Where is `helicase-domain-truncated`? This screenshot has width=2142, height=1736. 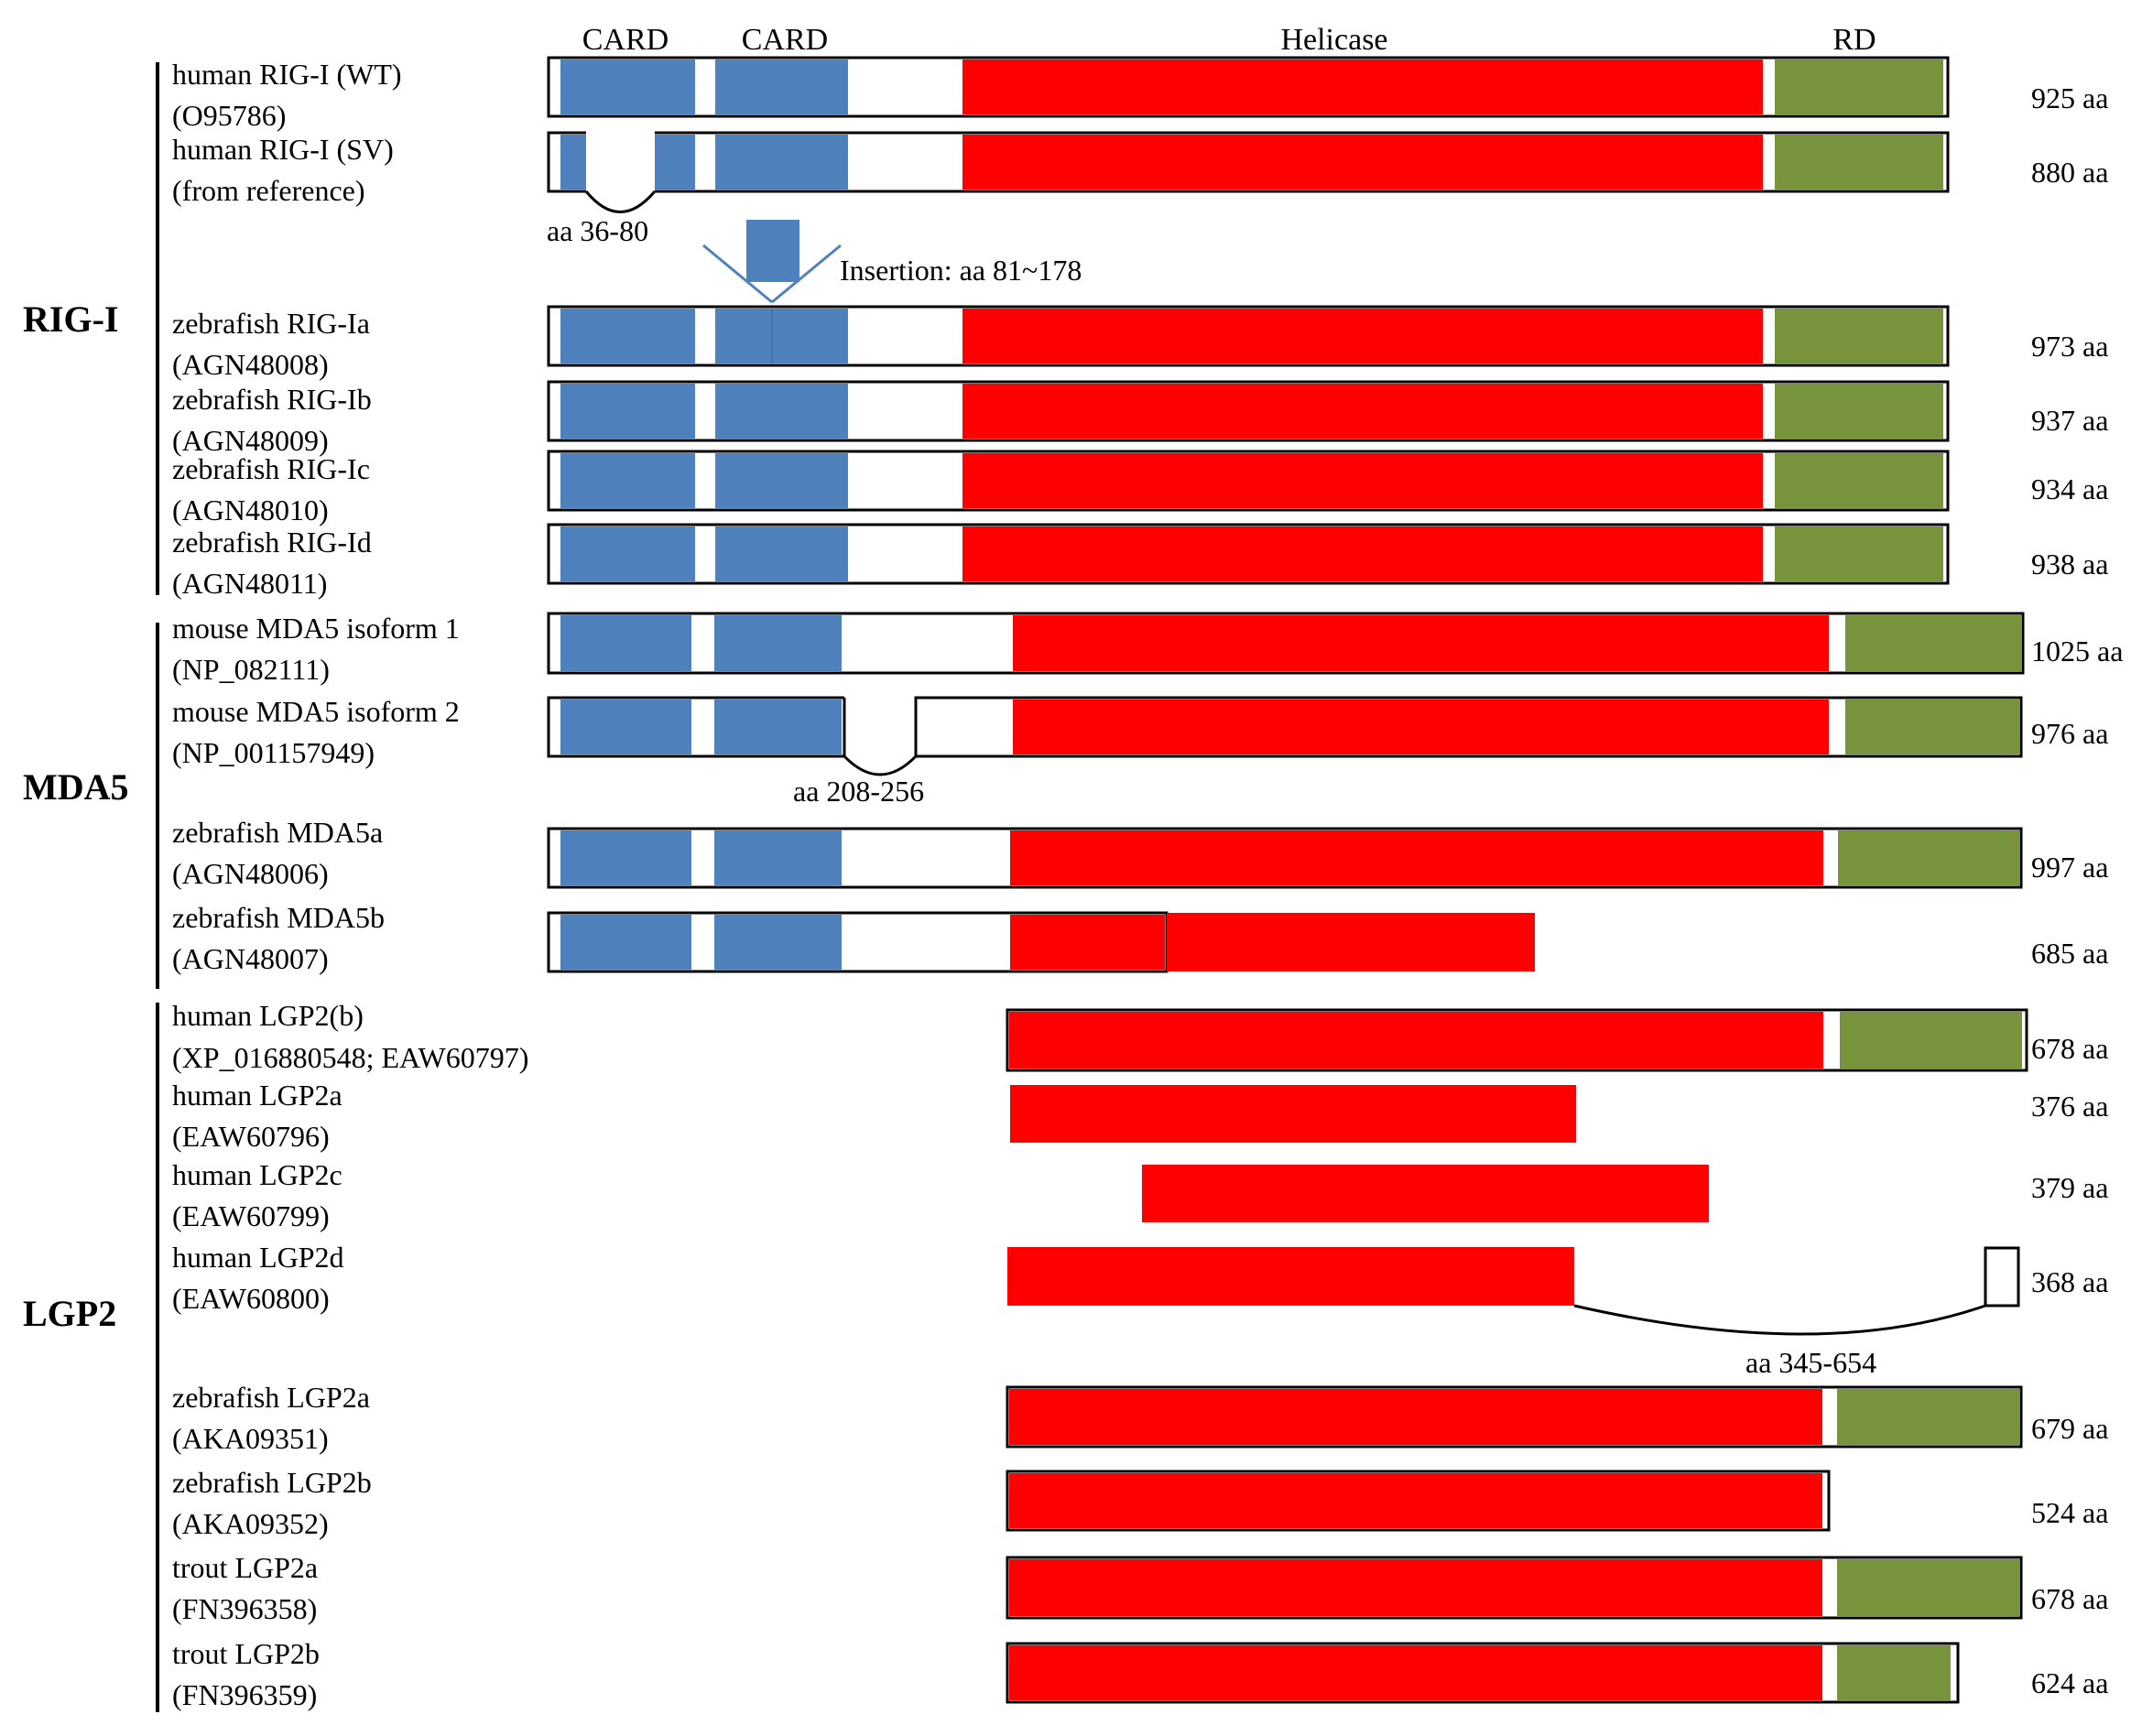
helicase-domain-truncated is located at coordinates (1351, 942).